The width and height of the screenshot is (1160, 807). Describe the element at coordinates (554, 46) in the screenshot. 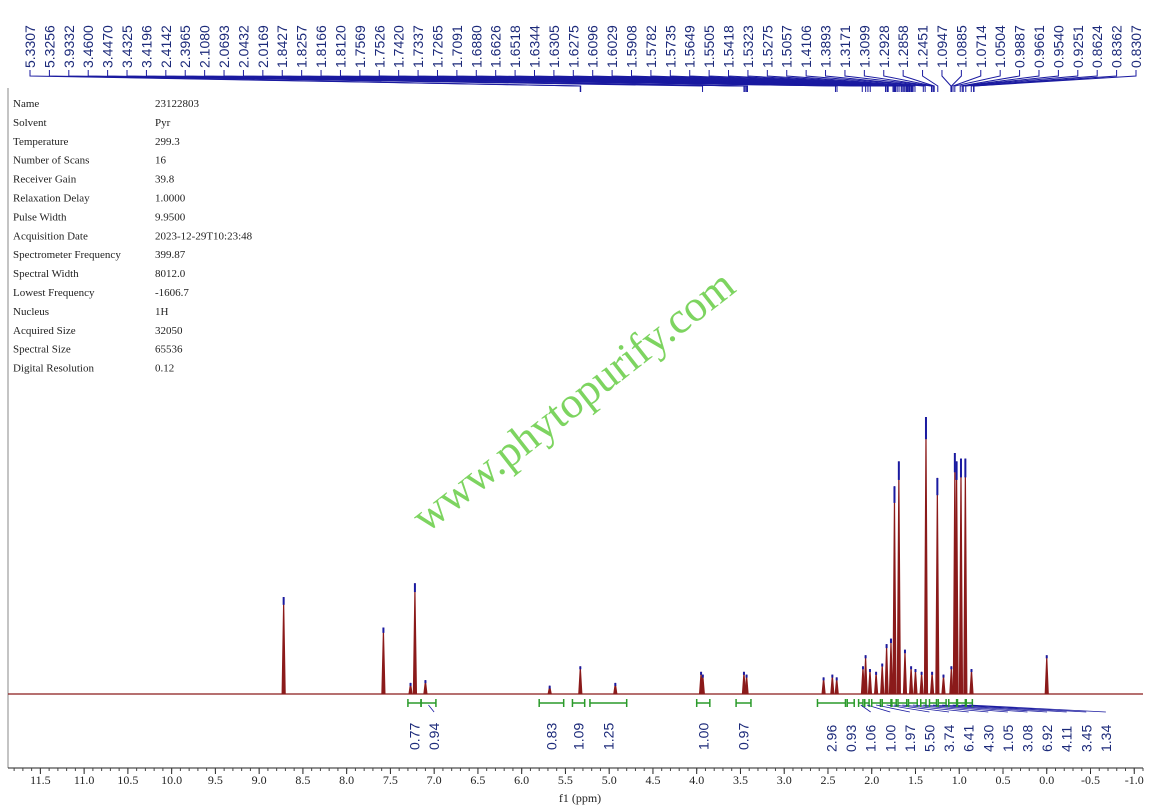

I see `peak-label: 1.6305` at that location.